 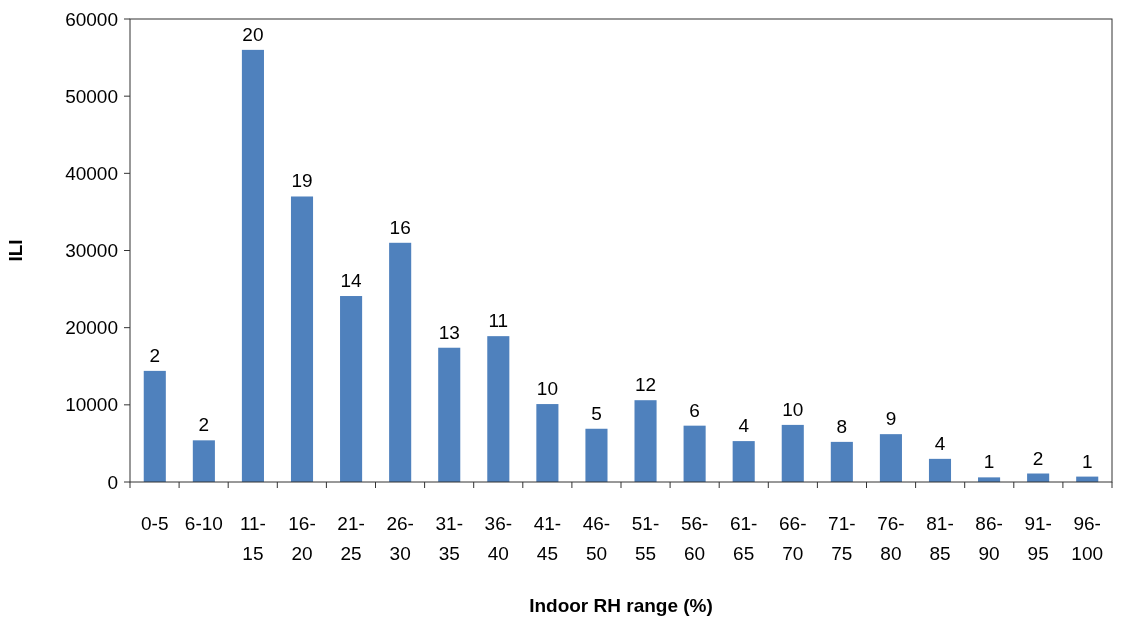 What do you see at coordinates (91, 251) in the screenshot?
I see `y-tick-label: 30000` at bounding box center [91, 251].